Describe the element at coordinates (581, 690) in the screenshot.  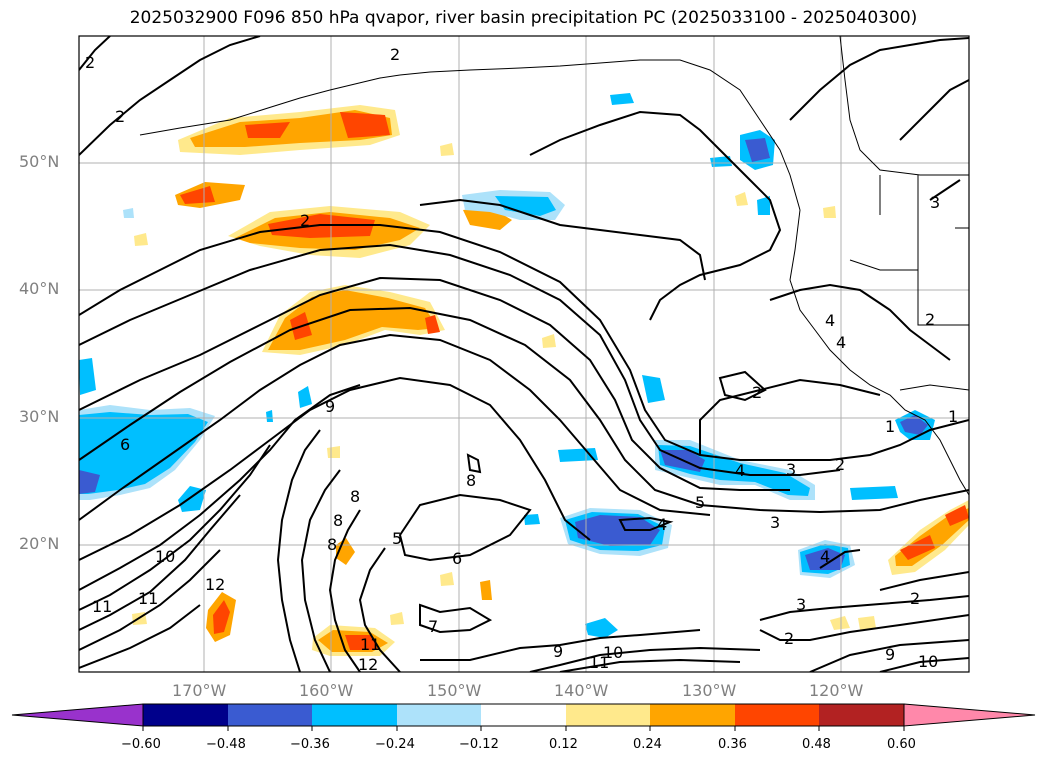
I see `longitude-label: 140°W` at that location.